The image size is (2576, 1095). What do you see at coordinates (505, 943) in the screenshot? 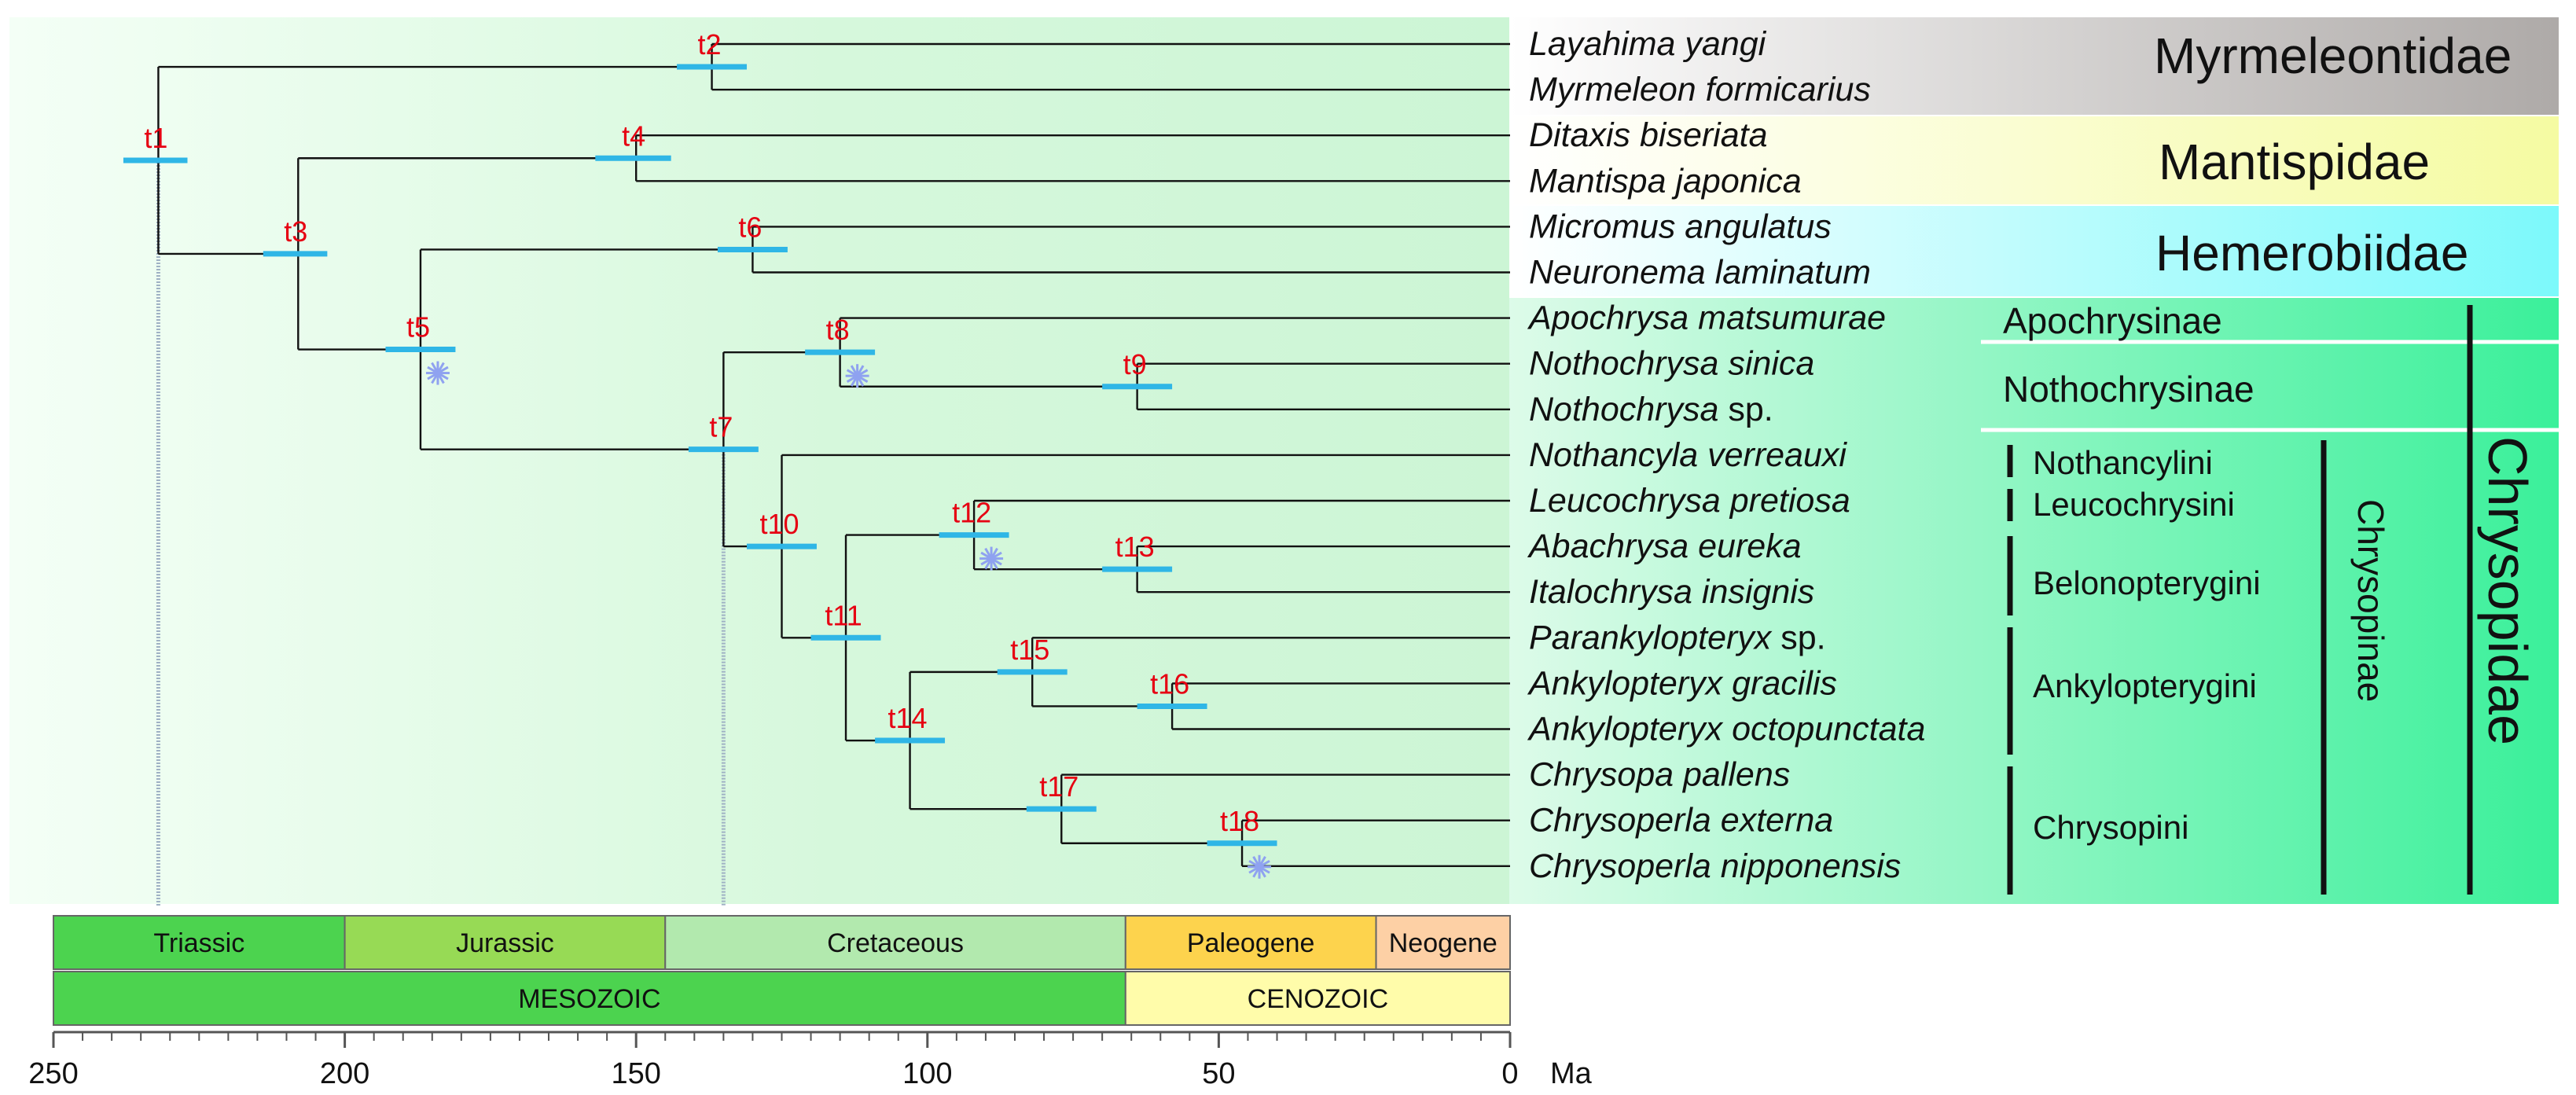
I see `period-label: Jurassic` at bounding box center [505, 943].